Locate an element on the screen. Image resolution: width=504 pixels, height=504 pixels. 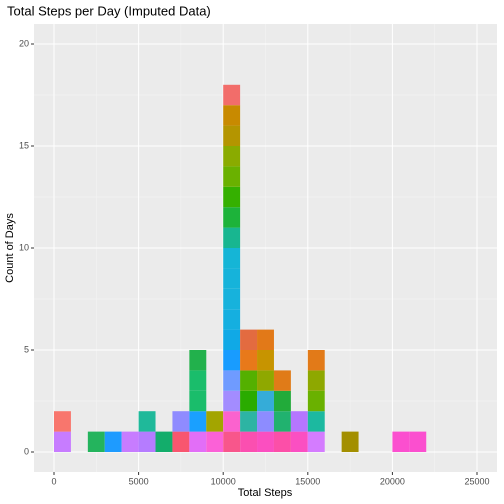
x-tick-label: 15000 is located at coordinates (307, 481).